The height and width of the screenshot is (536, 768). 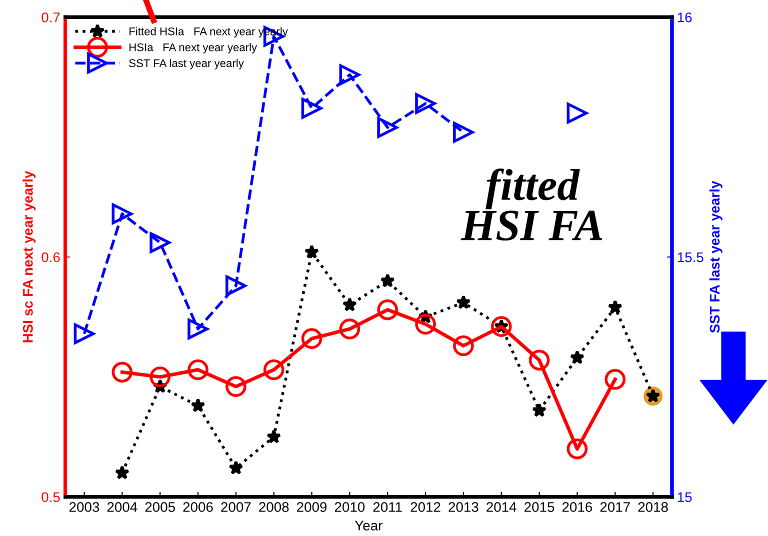 What do you see at coordinates (715, 256) in the screenshot?
I see `y2-axis-title: SST FA last year yearly` at bounding box center [715, 256].